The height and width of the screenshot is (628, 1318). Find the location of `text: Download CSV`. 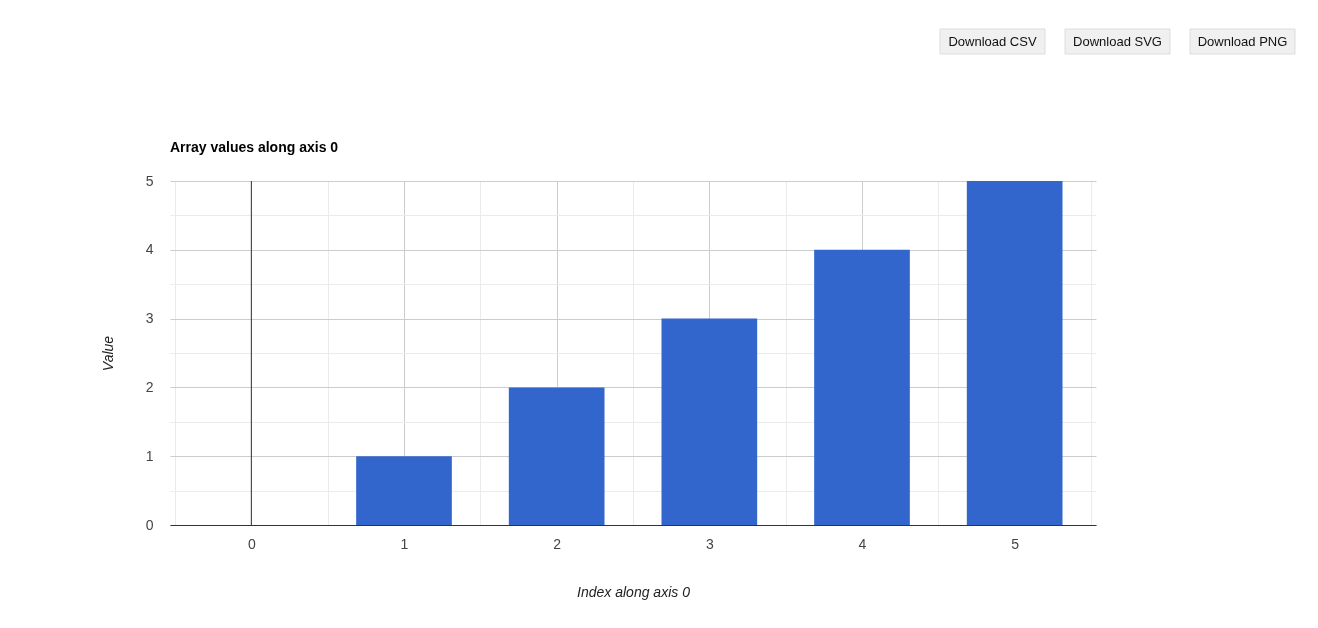

text: Download CSV is located at coordinates (992, 41).